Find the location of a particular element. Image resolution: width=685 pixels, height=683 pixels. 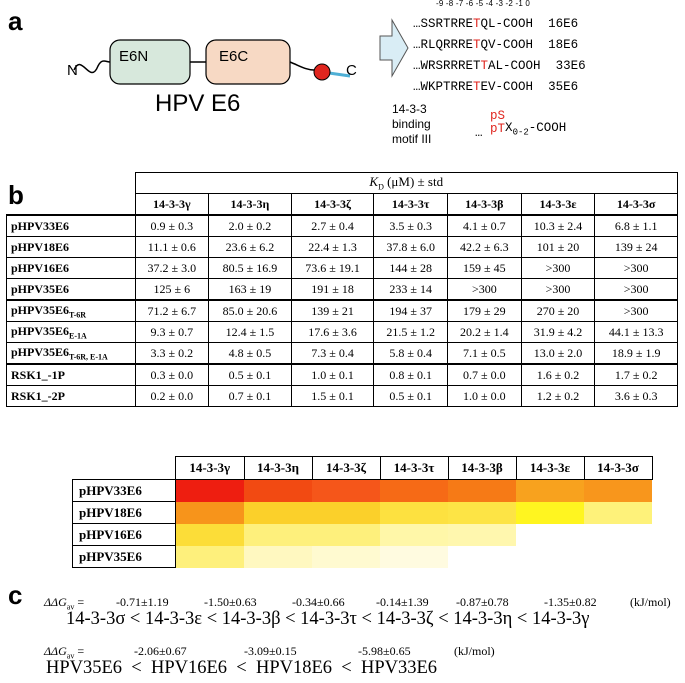

motif-formula: … pS pT X0-2-COOH is located at coordinates (521, 125).